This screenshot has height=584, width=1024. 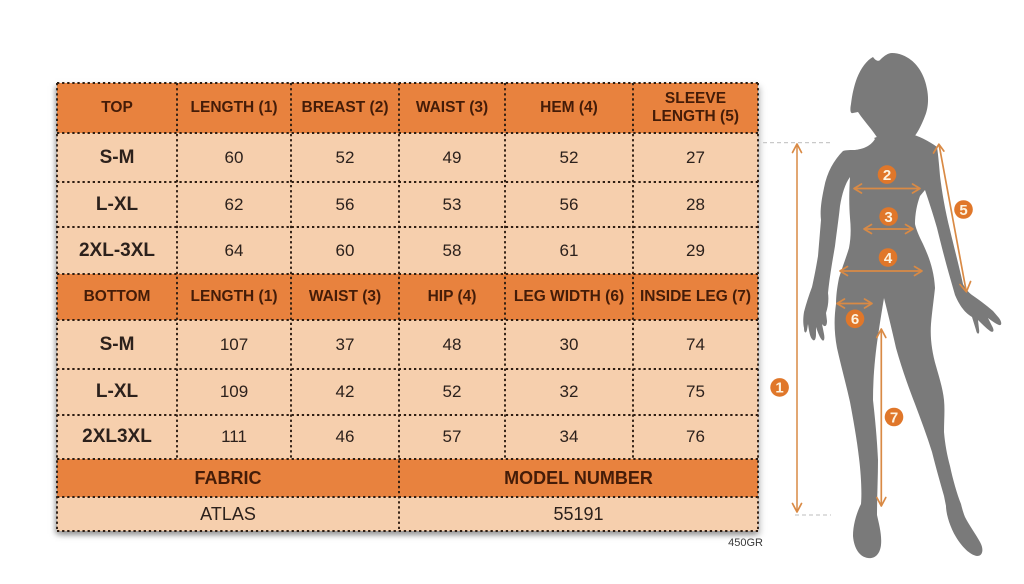 I want to click on svg-text: 2, so click(x=887, y=175).